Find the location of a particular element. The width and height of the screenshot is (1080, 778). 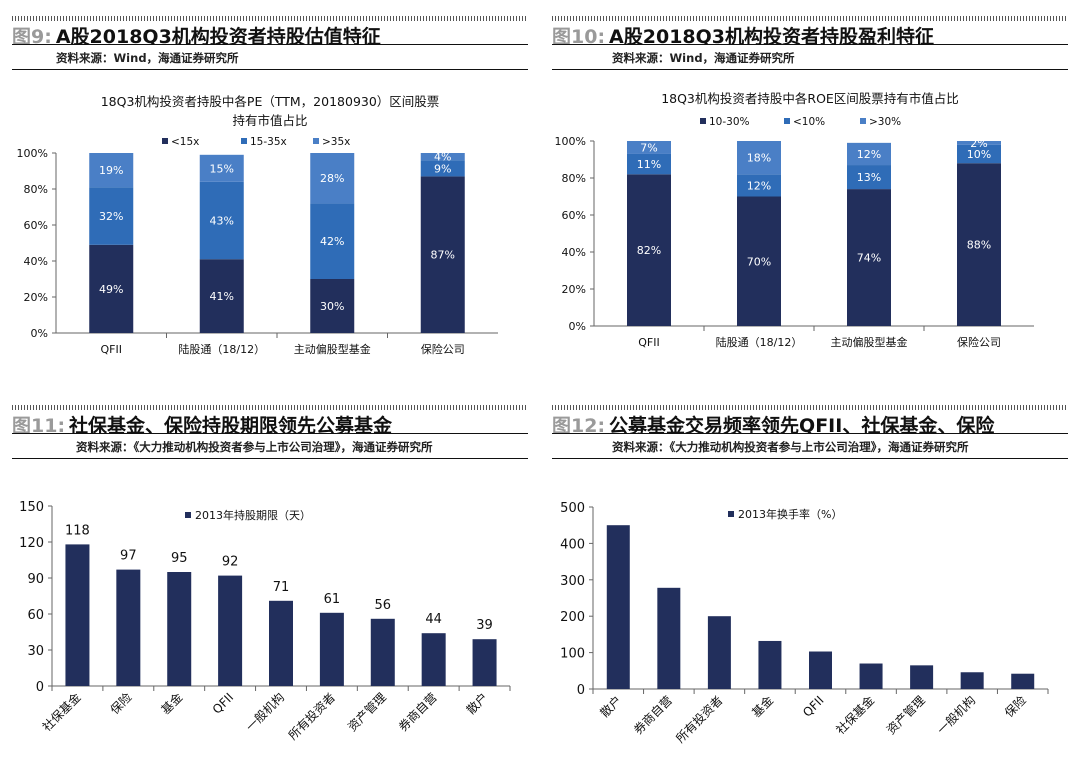

x-tick-label: 保险公司 is located at coordinates (443, 349).